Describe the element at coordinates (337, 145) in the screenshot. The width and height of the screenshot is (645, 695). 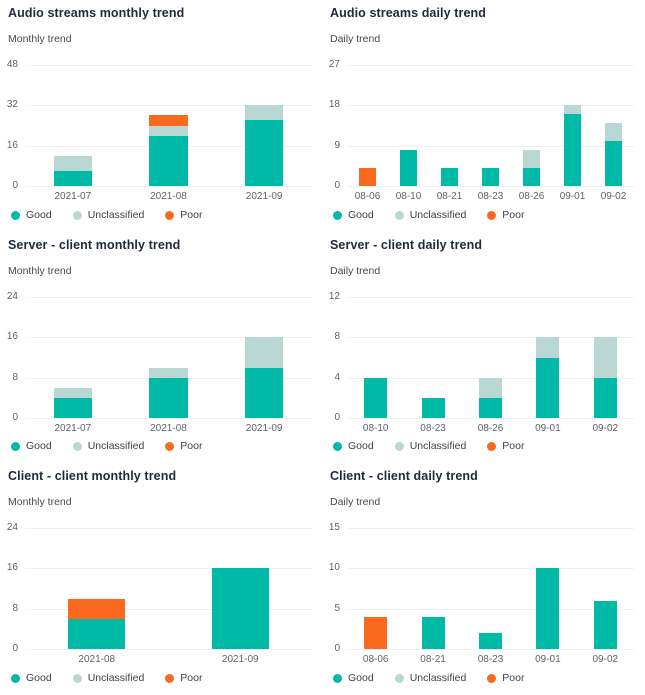
I see `y-axis-tick-label: 9` at that location.